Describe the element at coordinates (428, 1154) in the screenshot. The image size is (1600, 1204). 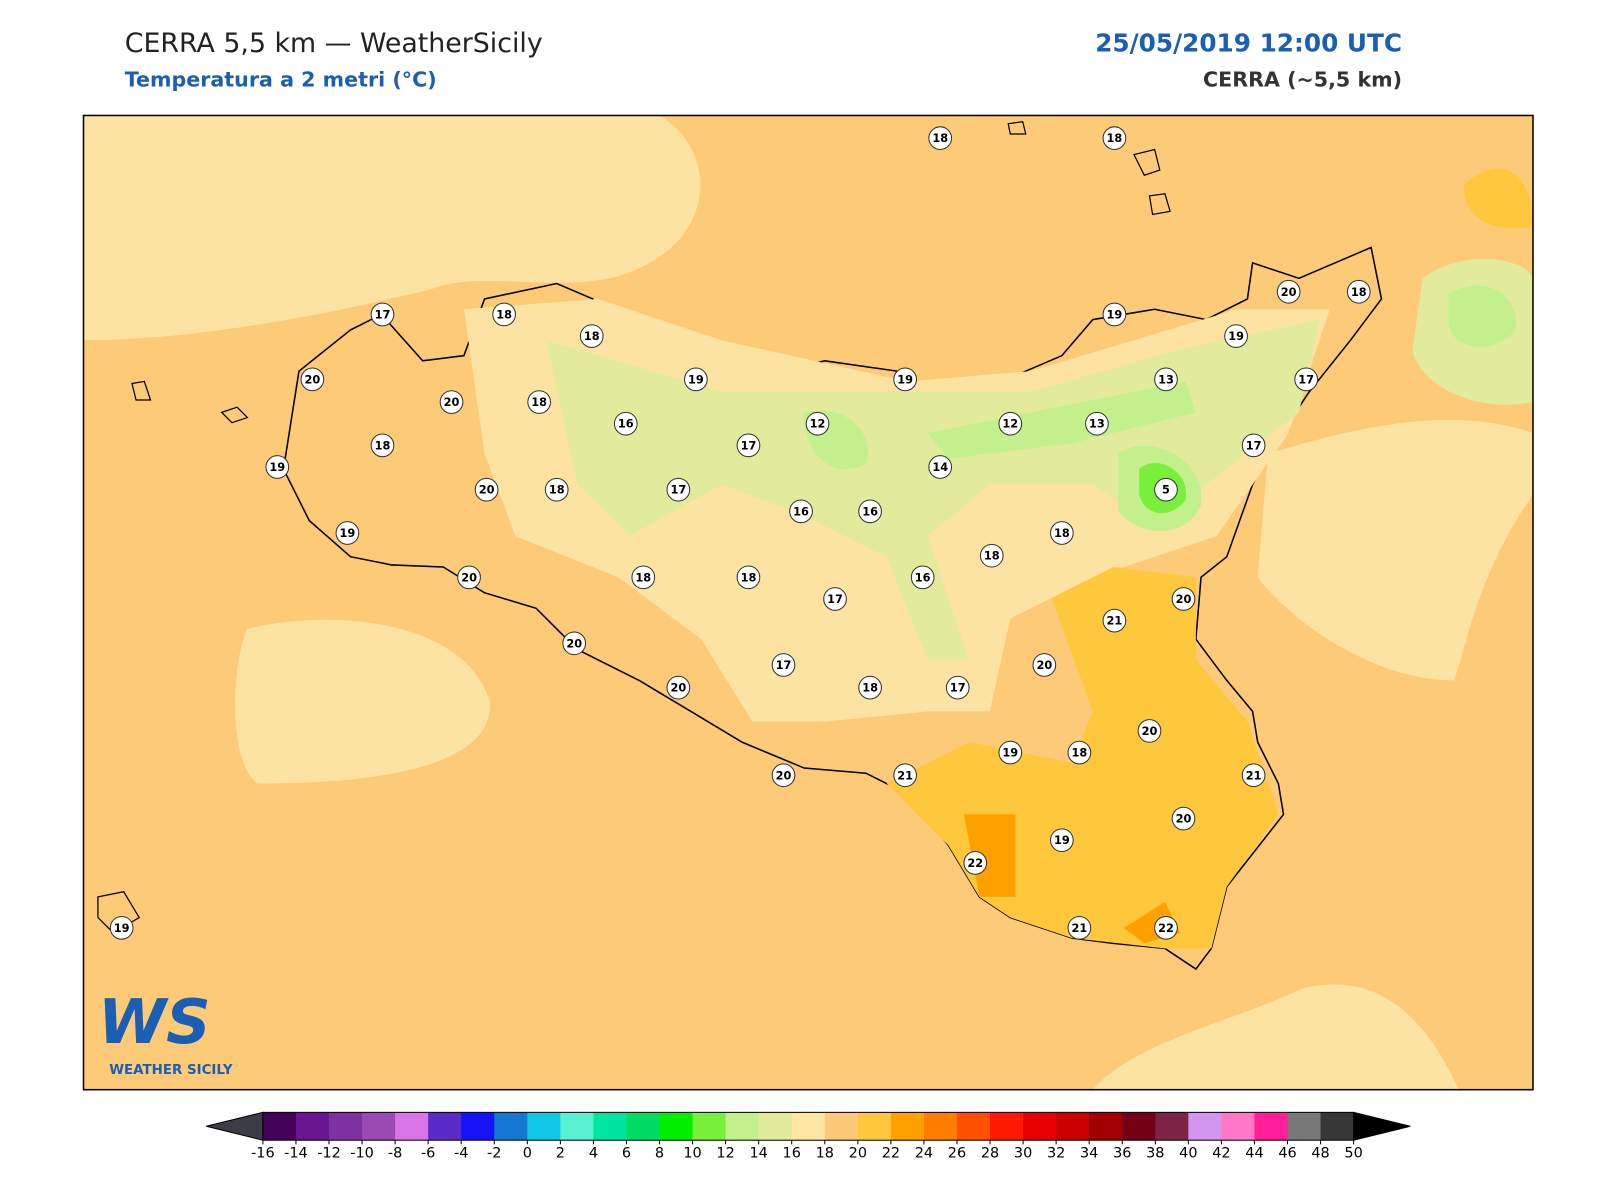
I see `colorbar-tick-label: -6` at that location.